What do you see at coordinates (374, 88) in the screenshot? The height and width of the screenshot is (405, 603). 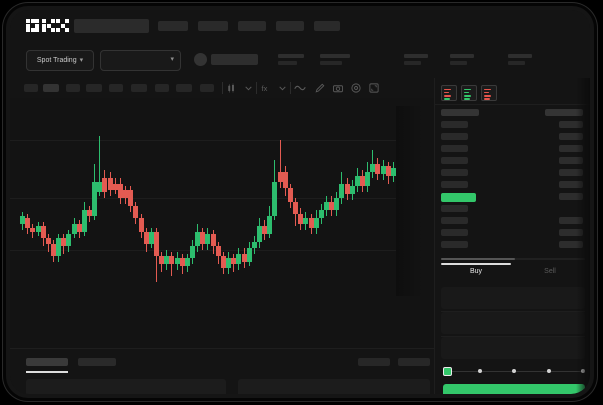 I see `fullscreen-icon` at bounding box center [374, 88].